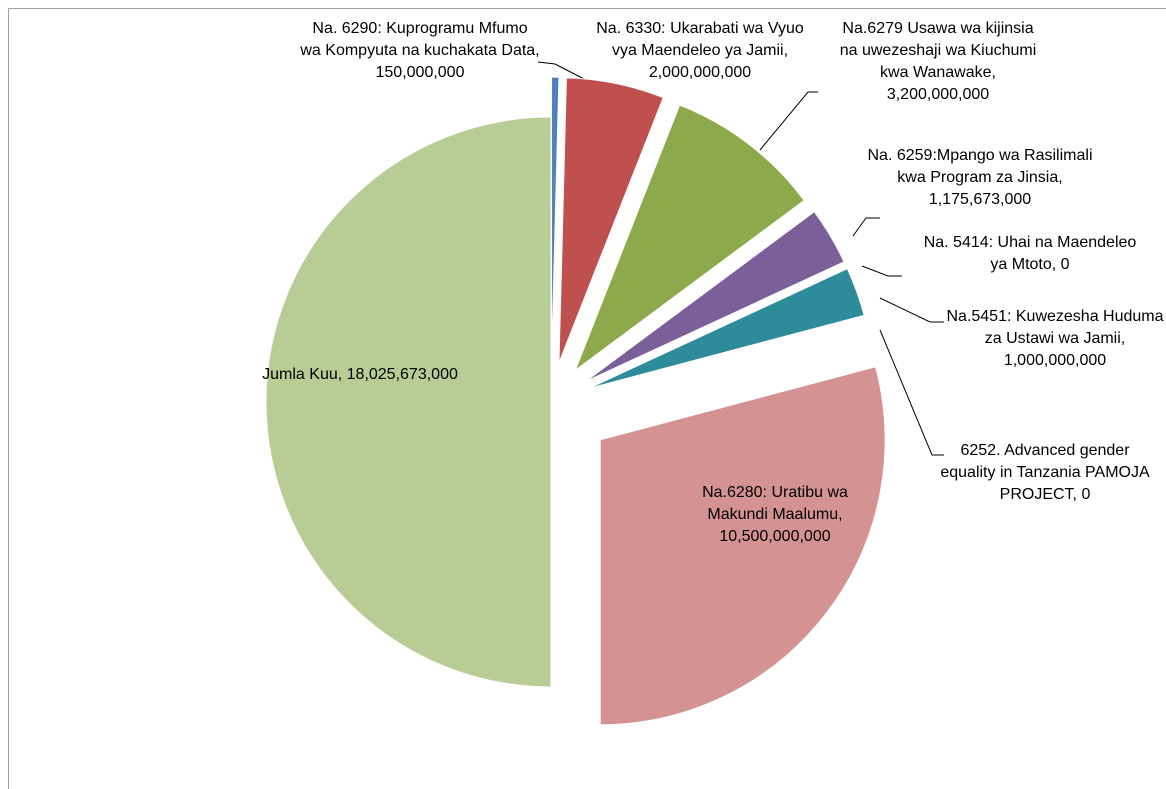 This screenshot has height=789, width=1166. I want to click on label-value: 18,025,673,000, so click(402, 374).